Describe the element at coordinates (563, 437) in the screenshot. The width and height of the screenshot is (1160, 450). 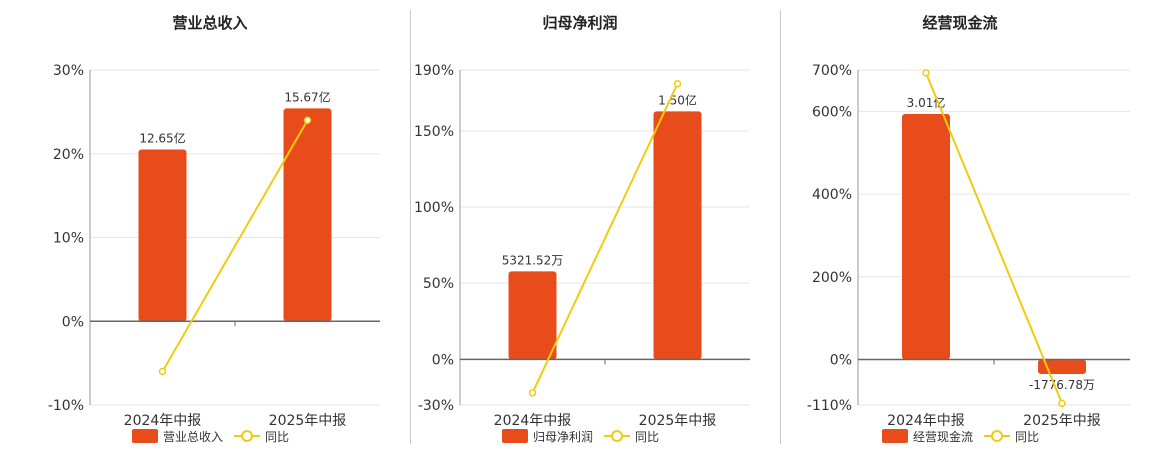
I see `legend-bar-label: 归母净利润` at that location.